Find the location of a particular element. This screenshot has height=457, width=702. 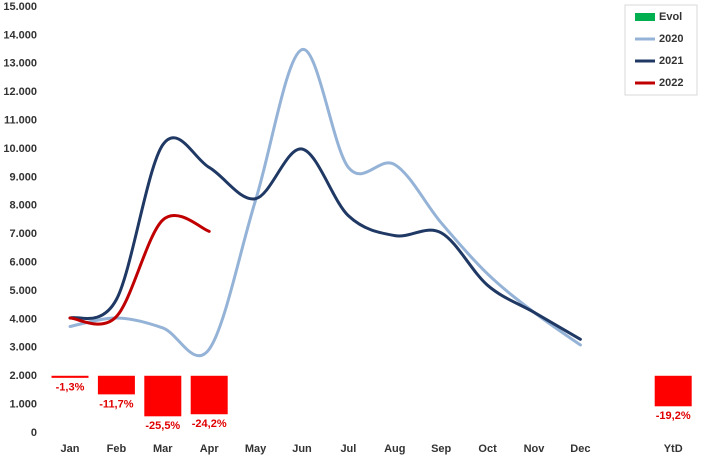

y-tick-label: 15.000 is located at coordinates (20, 7).